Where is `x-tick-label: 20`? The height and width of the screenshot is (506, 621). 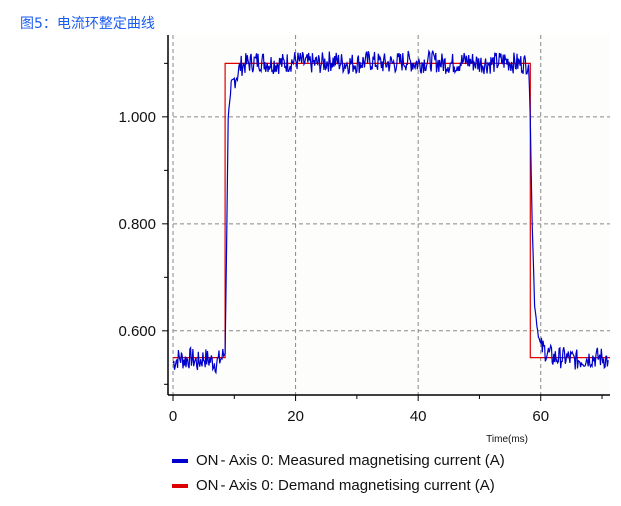
x-tick-label: 20 is located at coordinates (295, 416).